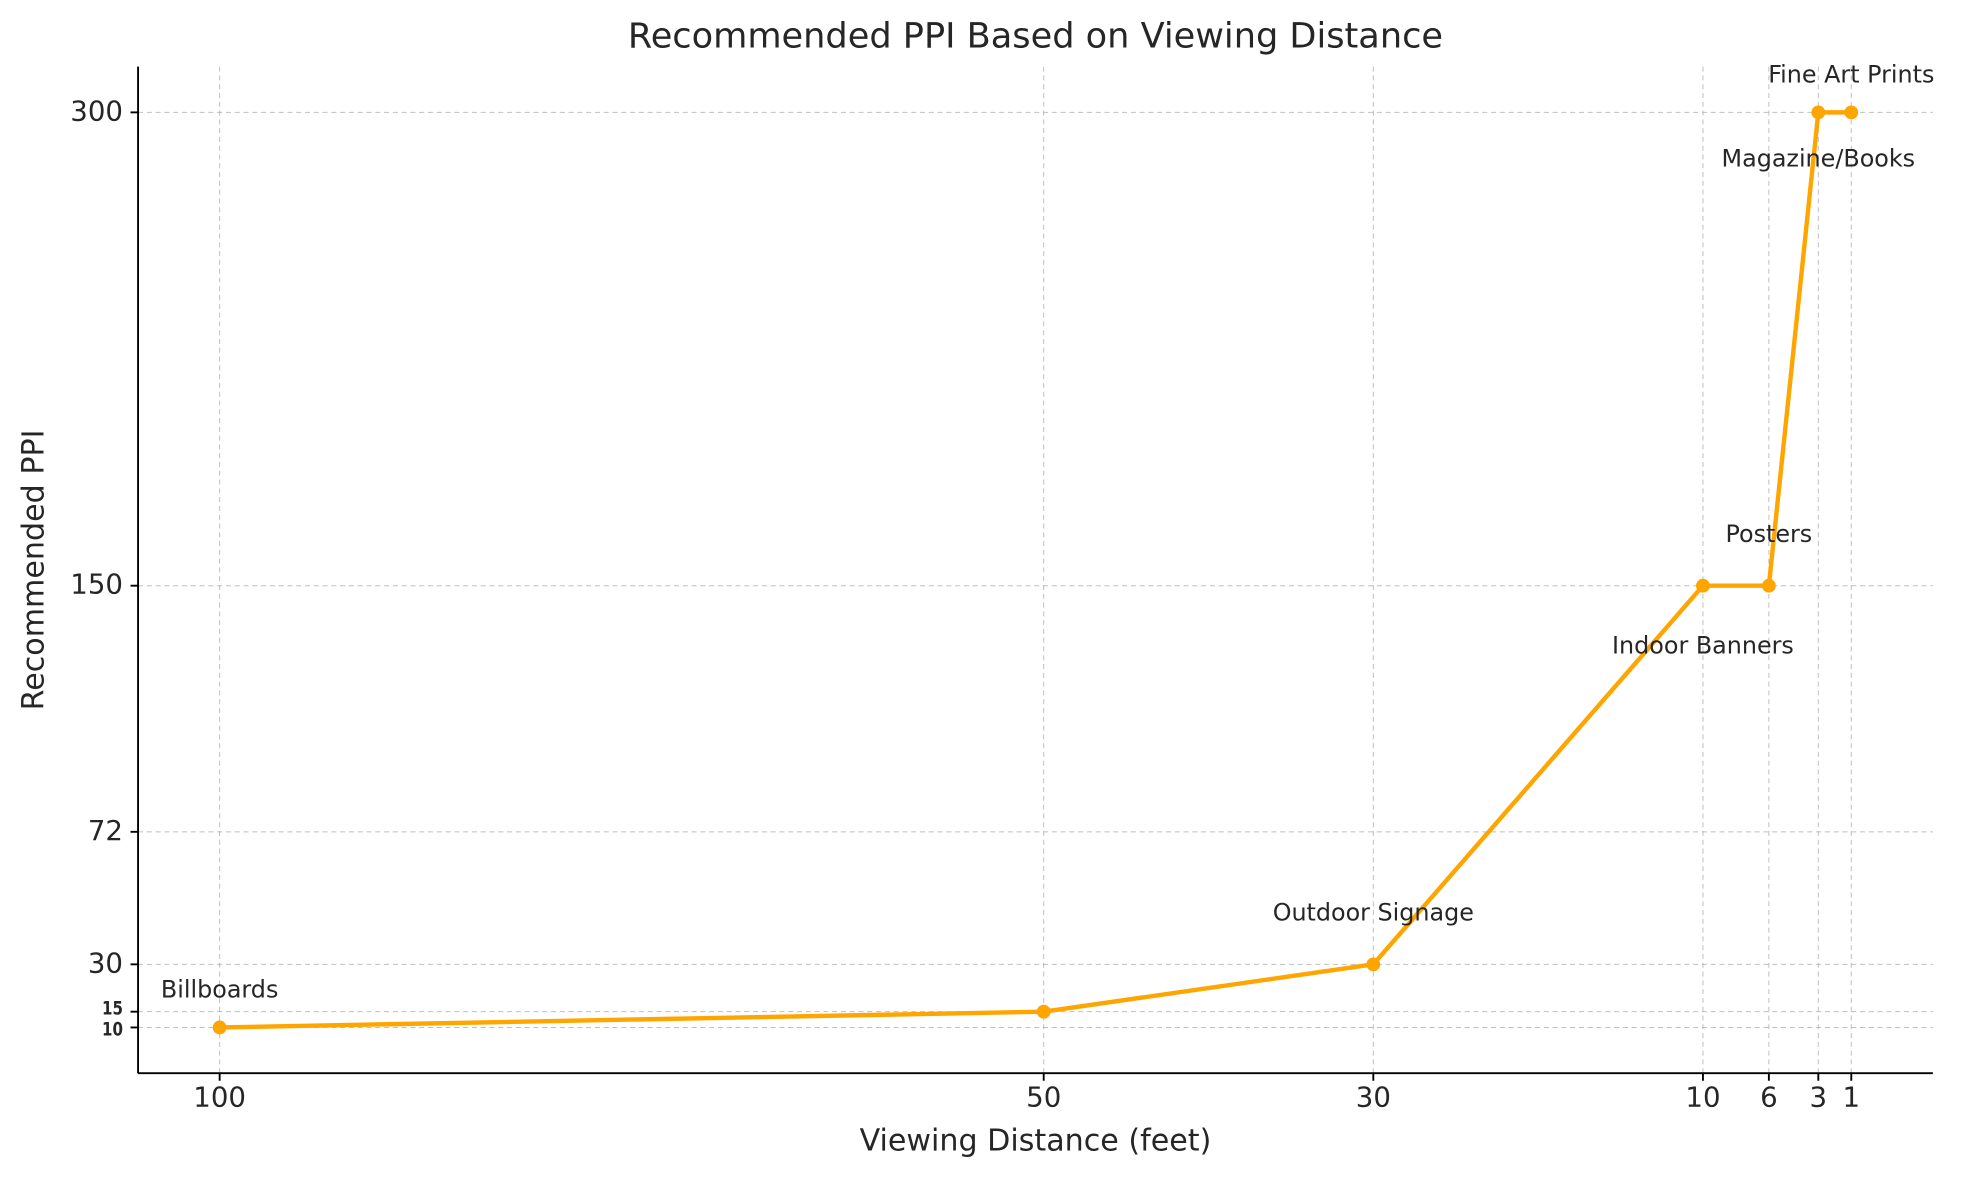  What do you see at coordinates (96, 584) in the screenshot?
I see `y-tick-label: 150` at bounding box center [96, 584].